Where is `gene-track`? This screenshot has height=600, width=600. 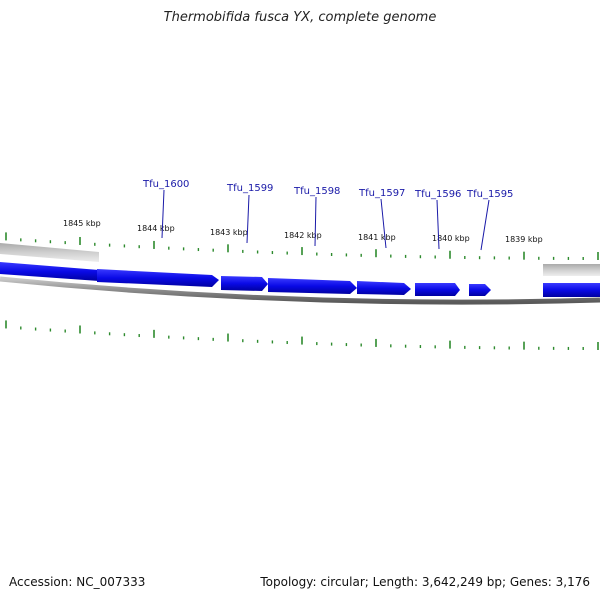
gene-track is located at coordinates (300, 279).